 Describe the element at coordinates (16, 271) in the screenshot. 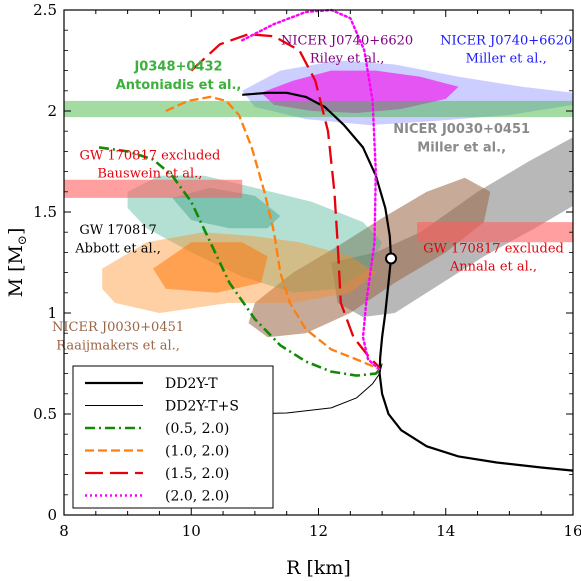

I see `y-axis-title-main: M [M` at that location.